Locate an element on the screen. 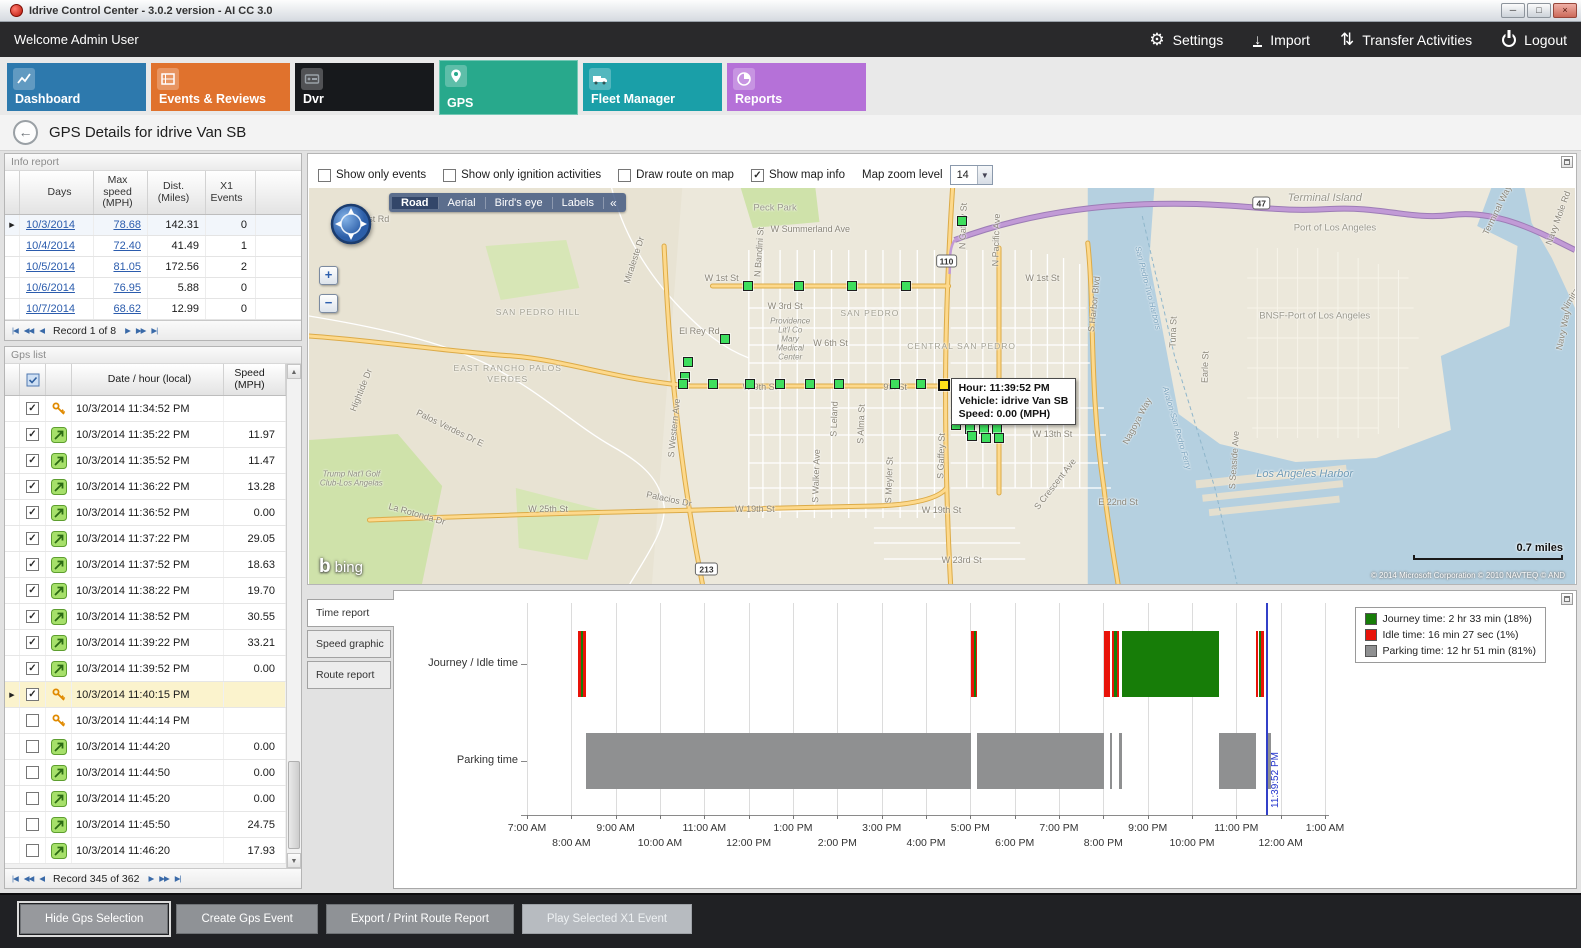  map-style-bird-s-eye: Bird's eye is located at coordinates (519, 202).